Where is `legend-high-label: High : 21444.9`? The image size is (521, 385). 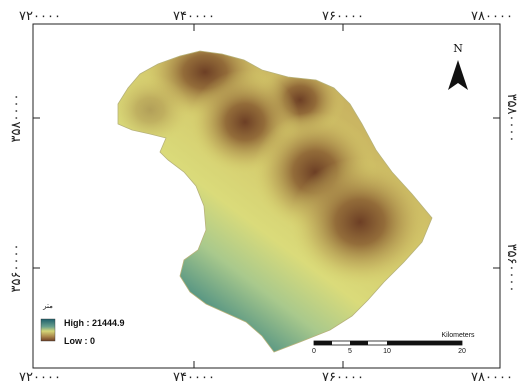
legend-high-label: High : 21444.9 is located at coordinates (94, 323).